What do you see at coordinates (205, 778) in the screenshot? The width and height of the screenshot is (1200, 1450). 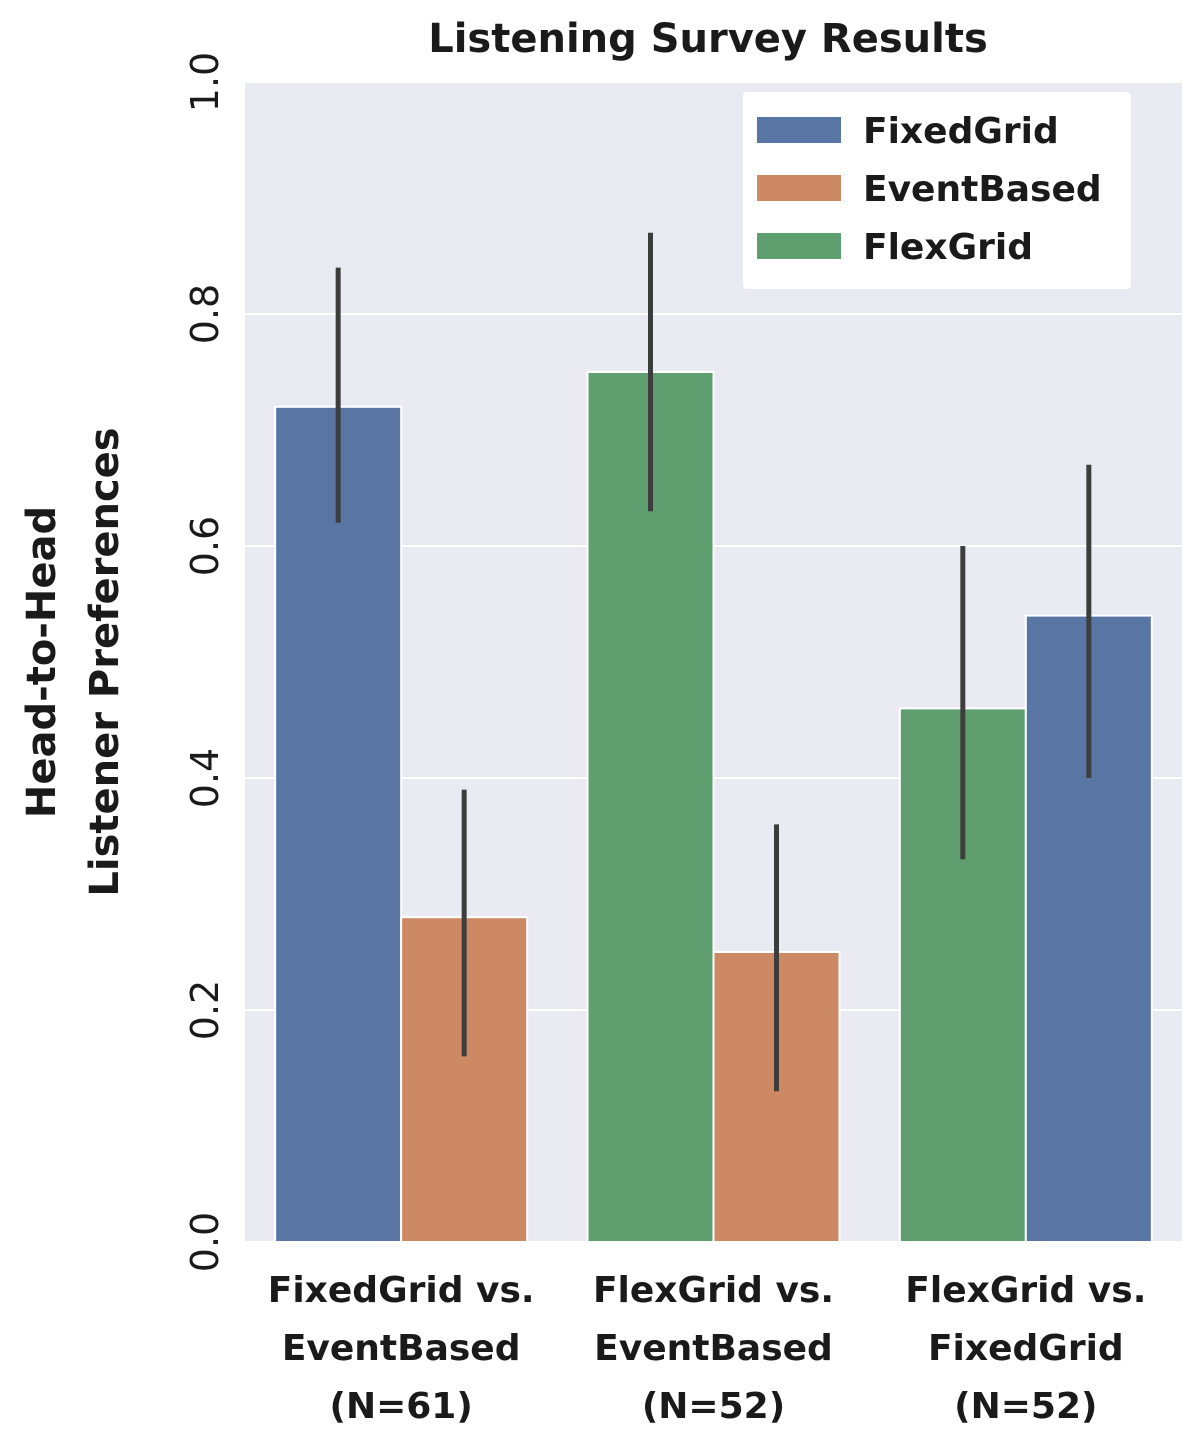 I see `y-tick-label: 0.4` at bounding box center [205, 778].